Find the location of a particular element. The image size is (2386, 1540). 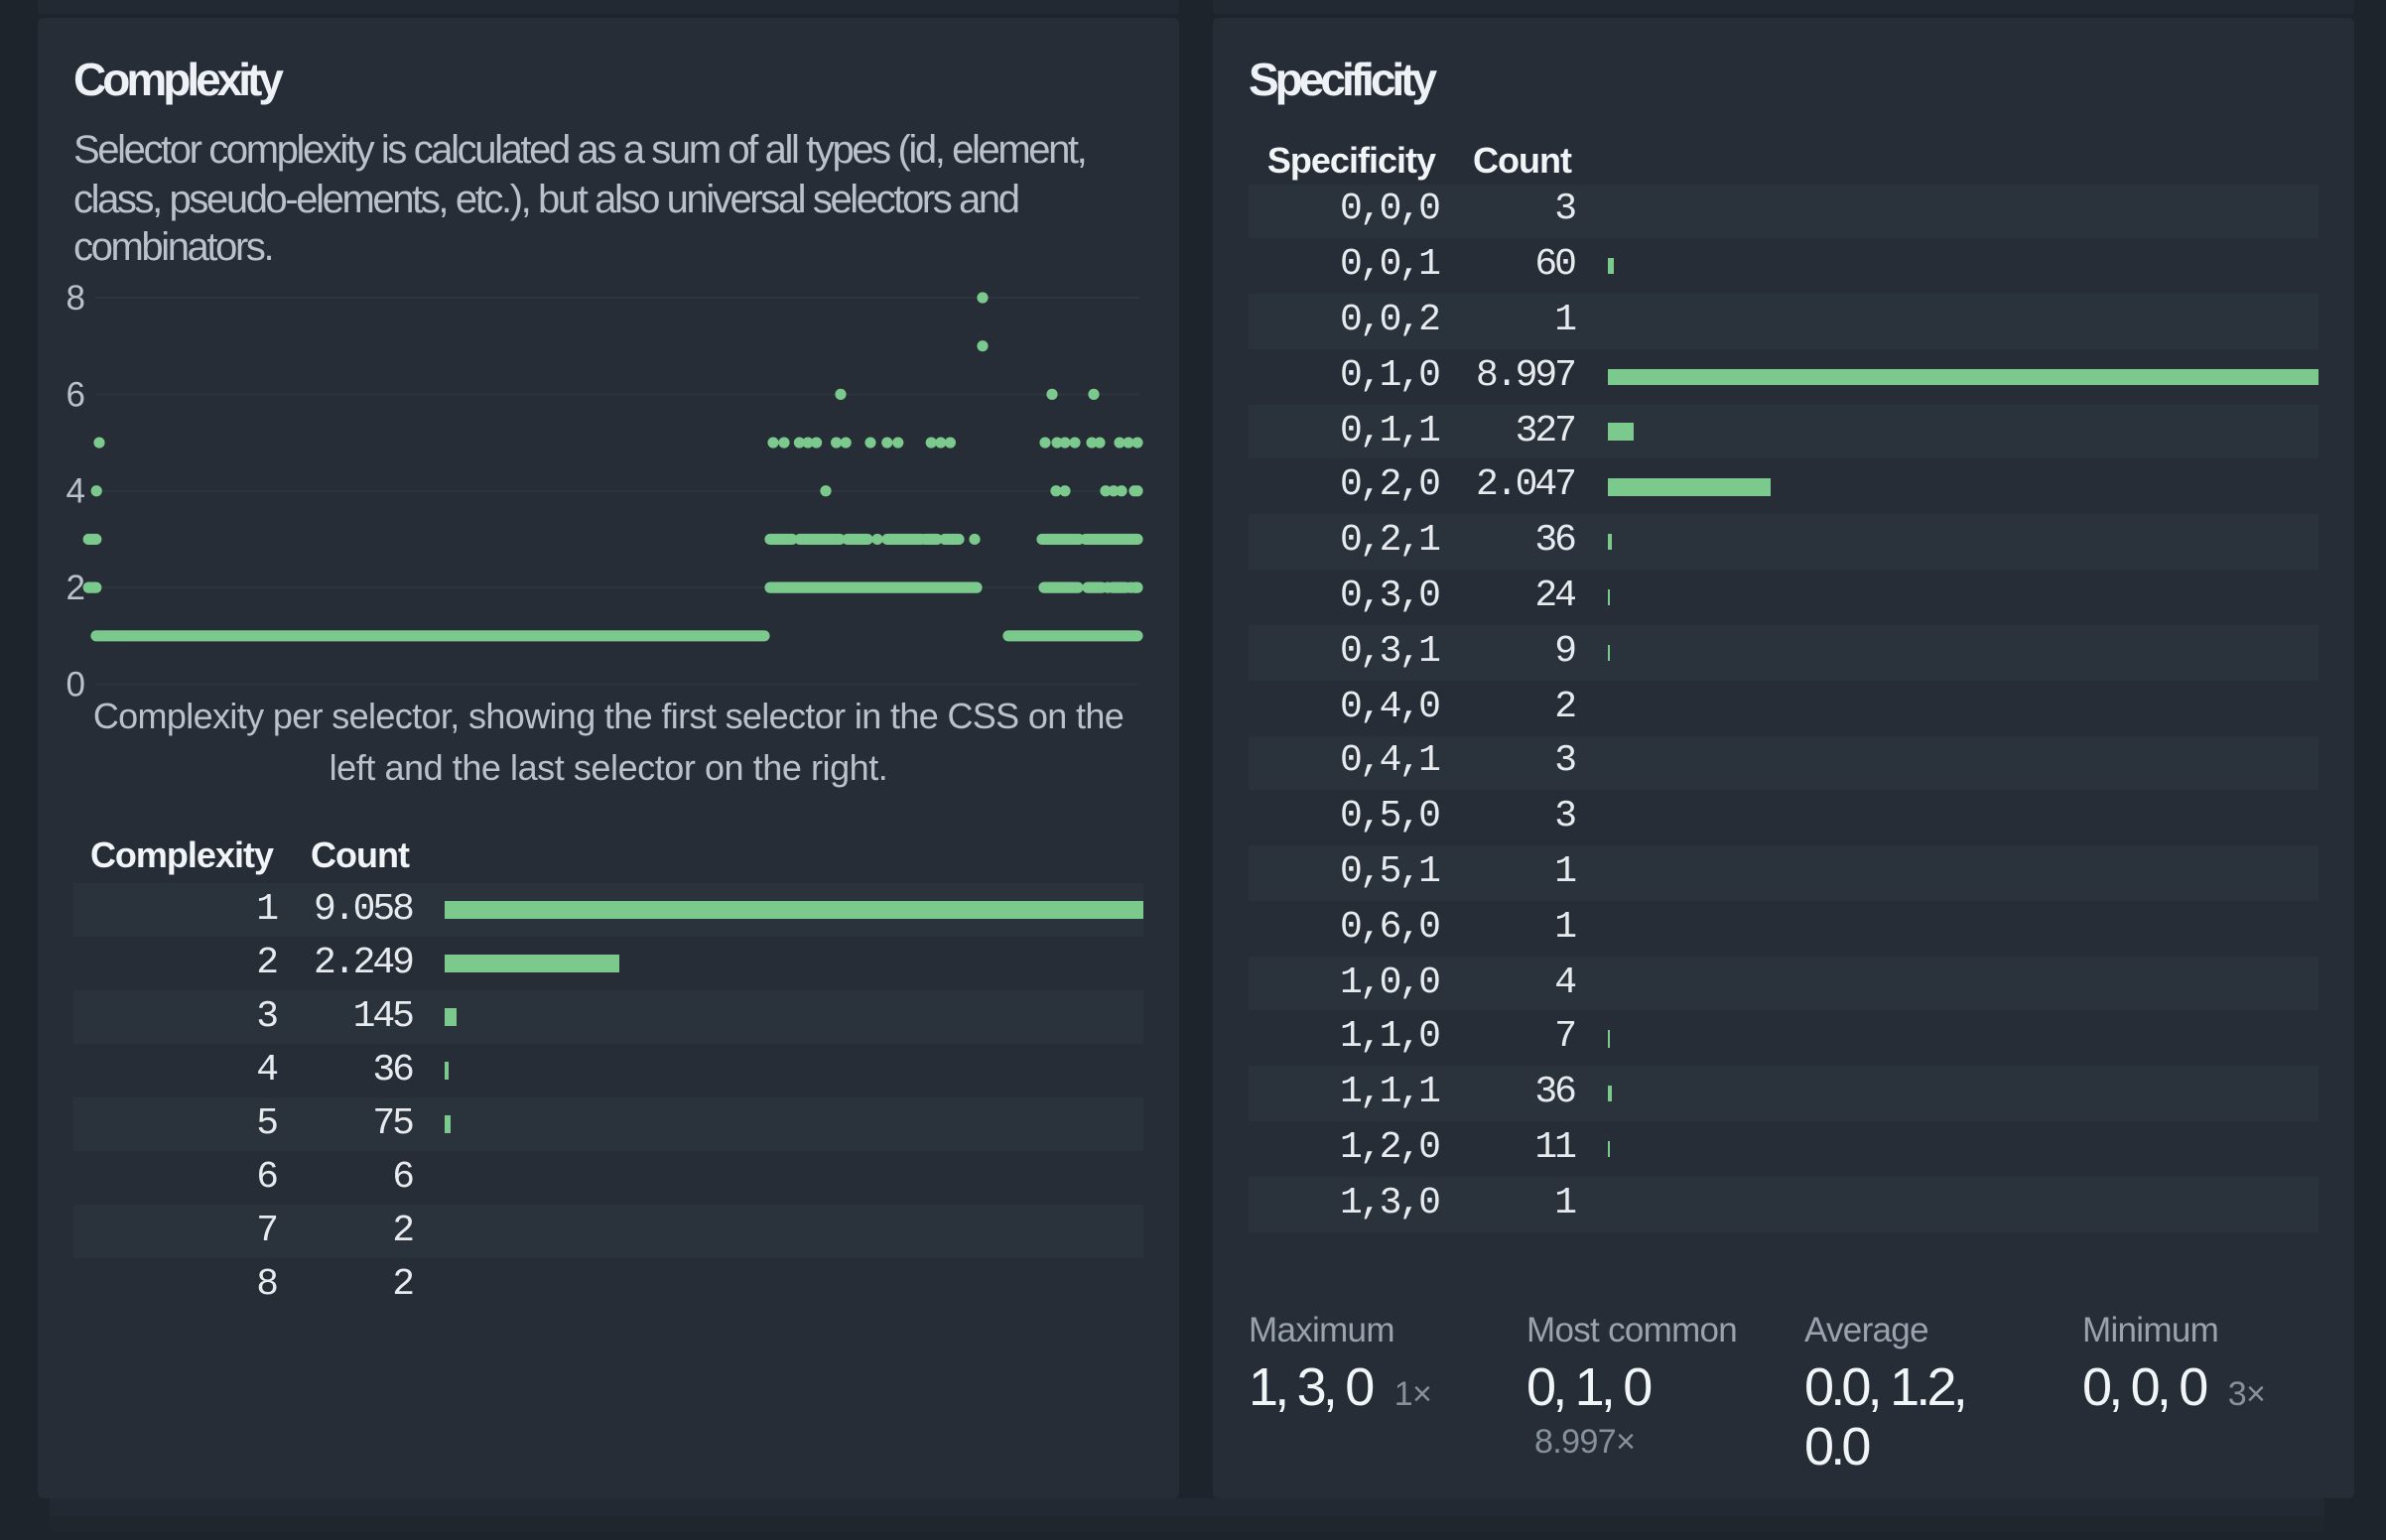

svg-text: 0 is located at coordinates (75, 684).